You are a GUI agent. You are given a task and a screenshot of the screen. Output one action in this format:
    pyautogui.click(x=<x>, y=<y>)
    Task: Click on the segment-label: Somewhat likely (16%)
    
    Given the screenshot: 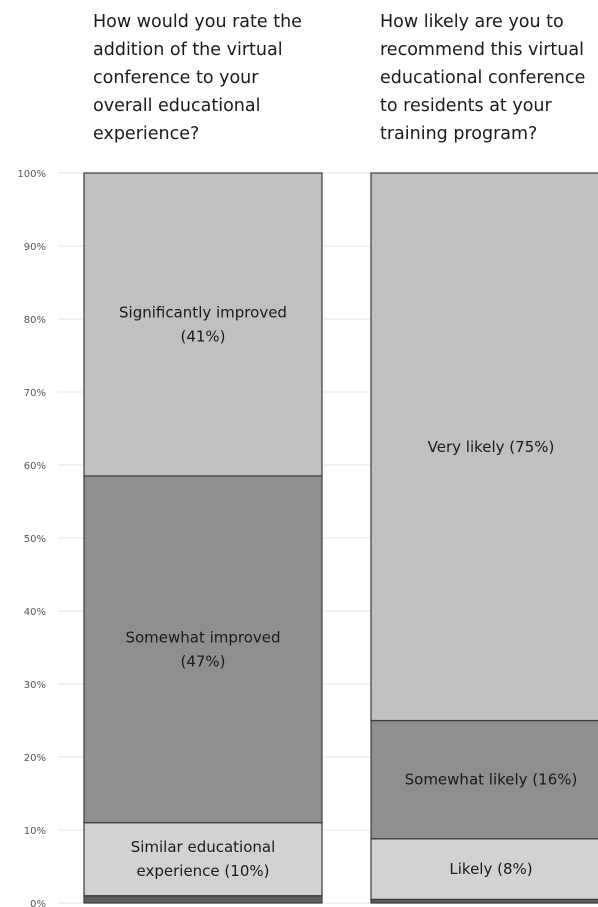 What is the action you would take?
    pyautogui.click(x=491, y=780)
    